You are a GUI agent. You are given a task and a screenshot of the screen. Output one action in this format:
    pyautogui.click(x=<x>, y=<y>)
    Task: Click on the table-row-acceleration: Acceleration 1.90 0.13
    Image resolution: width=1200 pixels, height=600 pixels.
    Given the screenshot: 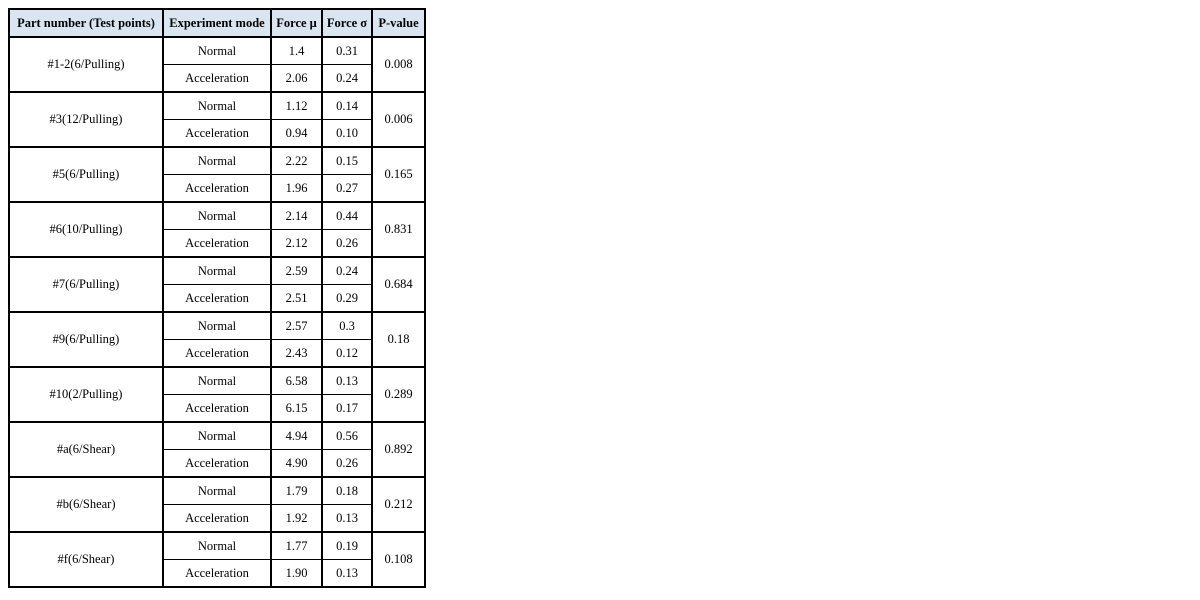 What is the action you would take?
    pyautogui.click(x=217, y=573)
    